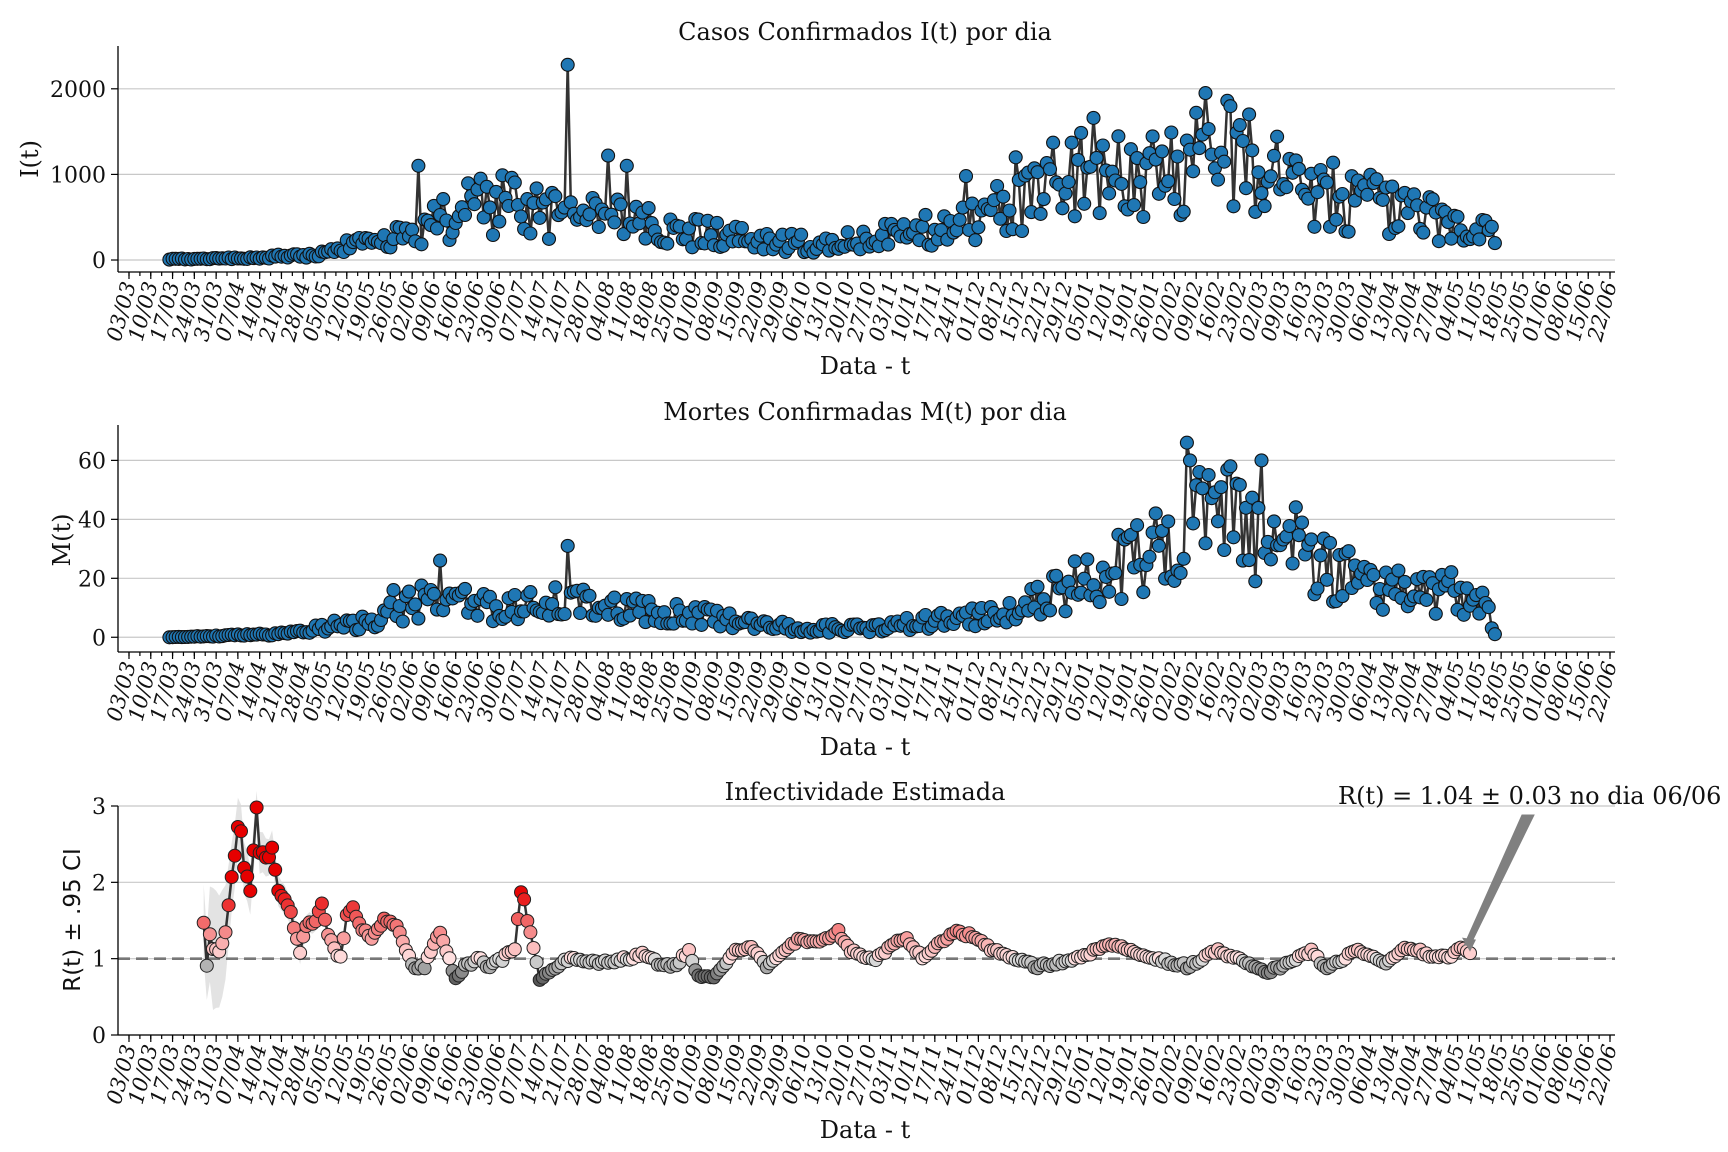 This screenshot has width=1728, height=1152. Describe the element at coordinates (865, 366) in the screenshot. I see `x-axis-label-cases: Data - t` at that location.